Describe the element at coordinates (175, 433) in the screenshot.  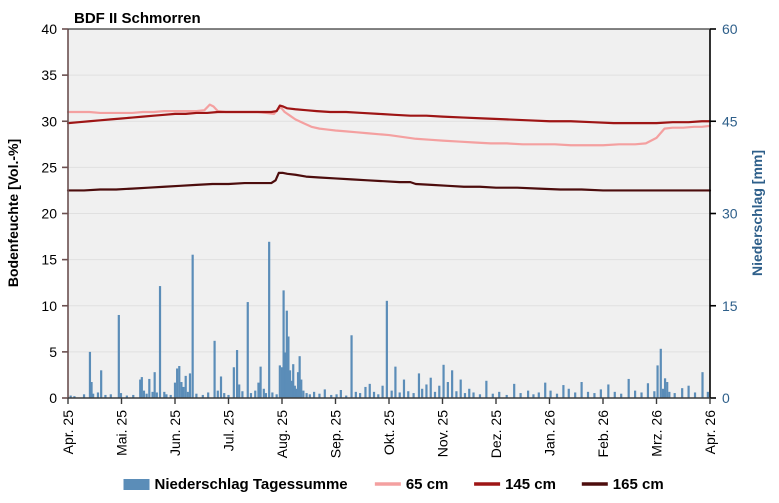
I see `x-tick-label: Jun. 25` at that location.